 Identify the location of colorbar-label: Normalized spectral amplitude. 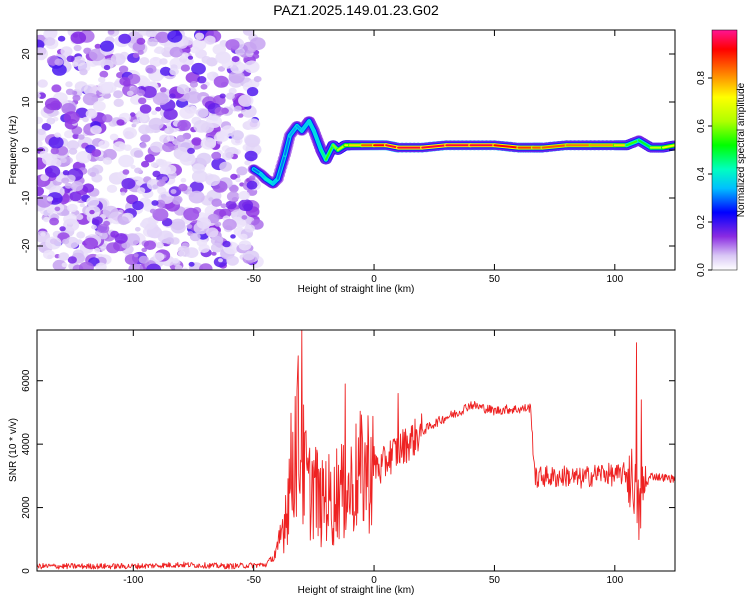
(741, 149).